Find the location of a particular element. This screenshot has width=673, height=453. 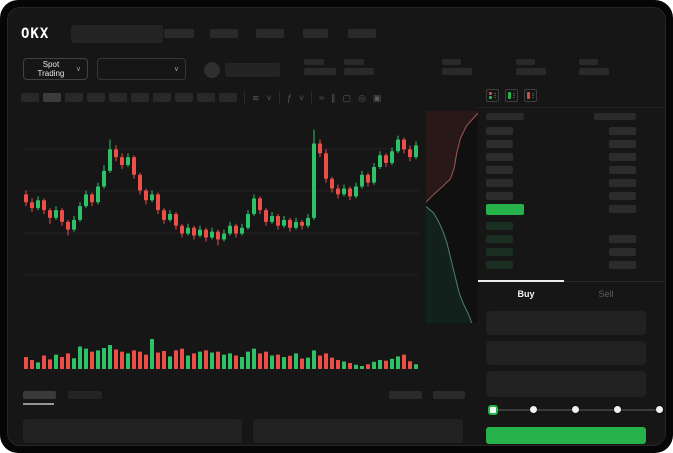

total-input-placeholder is located at coordinates (566, 384).